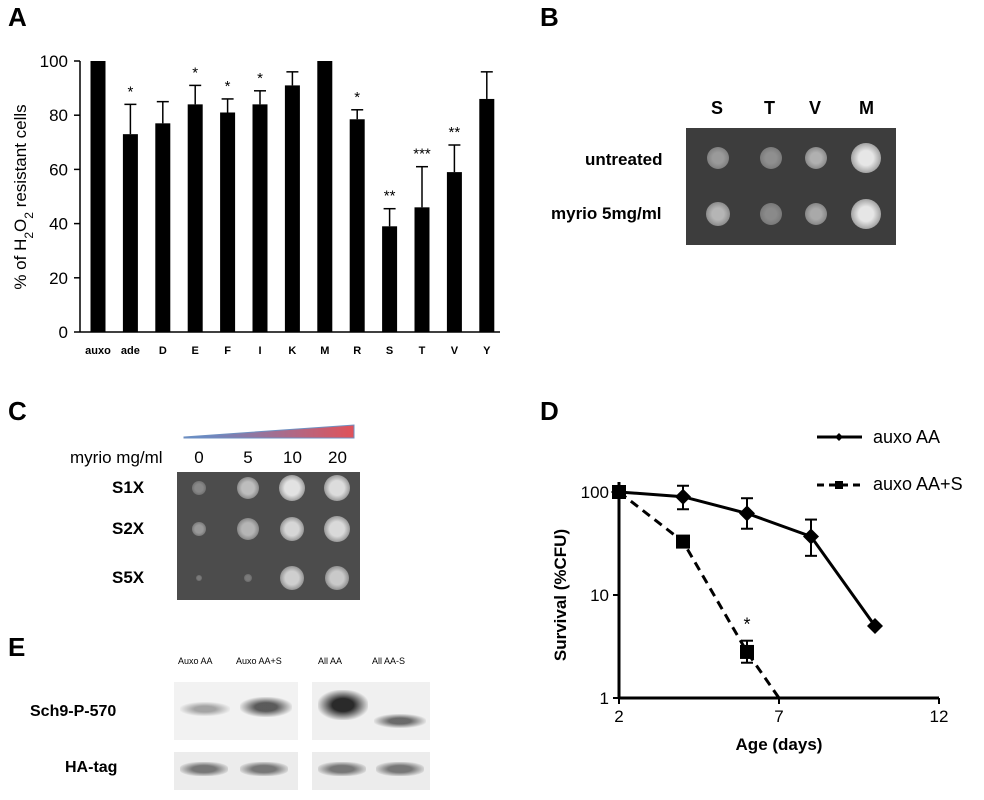 Image resolution: width=984 pixels, height=800 pixels. Describe the element at coordinates (116, 457) in the screenshot. I see `header-label: myrio mg/ml` at that location.